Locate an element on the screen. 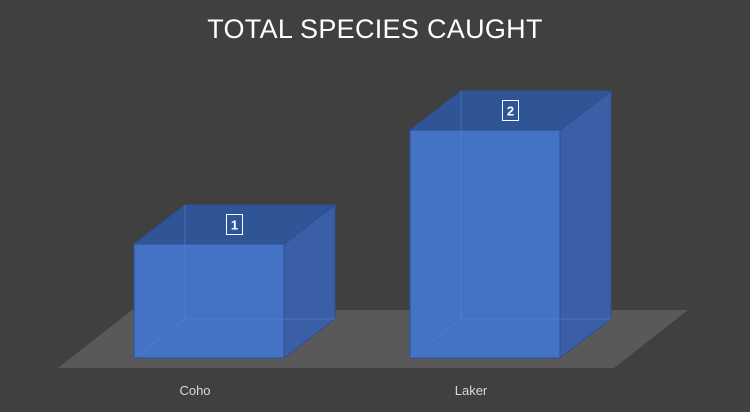  bar-coho is located at coordinates (234, 281).